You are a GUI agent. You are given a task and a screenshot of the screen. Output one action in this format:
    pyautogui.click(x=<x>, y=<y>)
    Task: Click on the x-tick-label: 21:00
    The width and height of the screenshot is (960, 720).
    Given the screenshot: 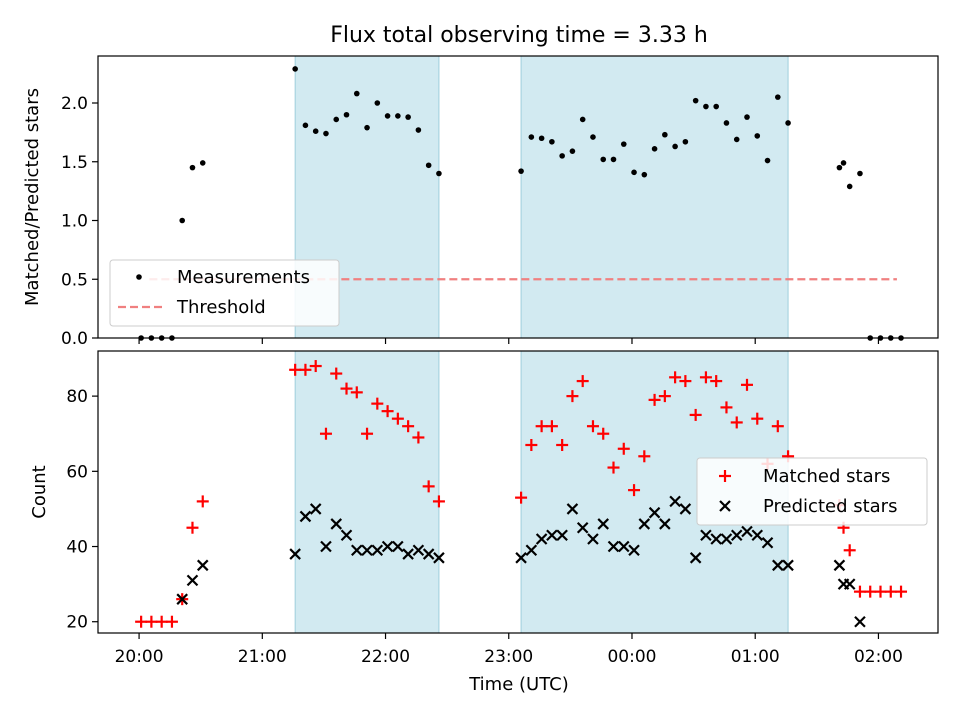 What is the action you would take?
    pyautogui.click(x=262, y=657)
    